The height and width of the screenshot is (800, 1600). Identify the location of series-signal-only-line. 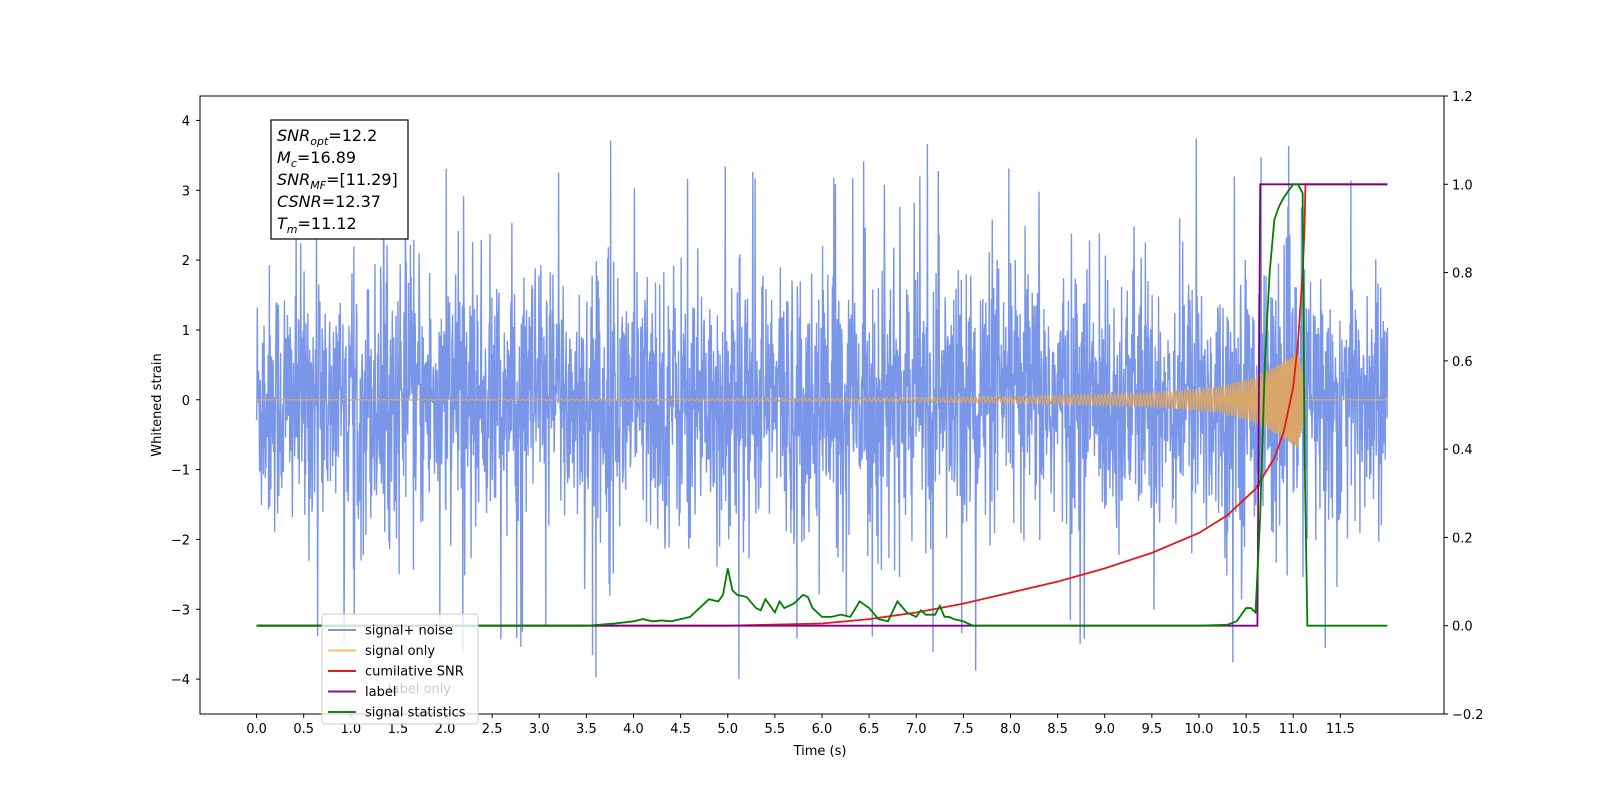
(822, 400).